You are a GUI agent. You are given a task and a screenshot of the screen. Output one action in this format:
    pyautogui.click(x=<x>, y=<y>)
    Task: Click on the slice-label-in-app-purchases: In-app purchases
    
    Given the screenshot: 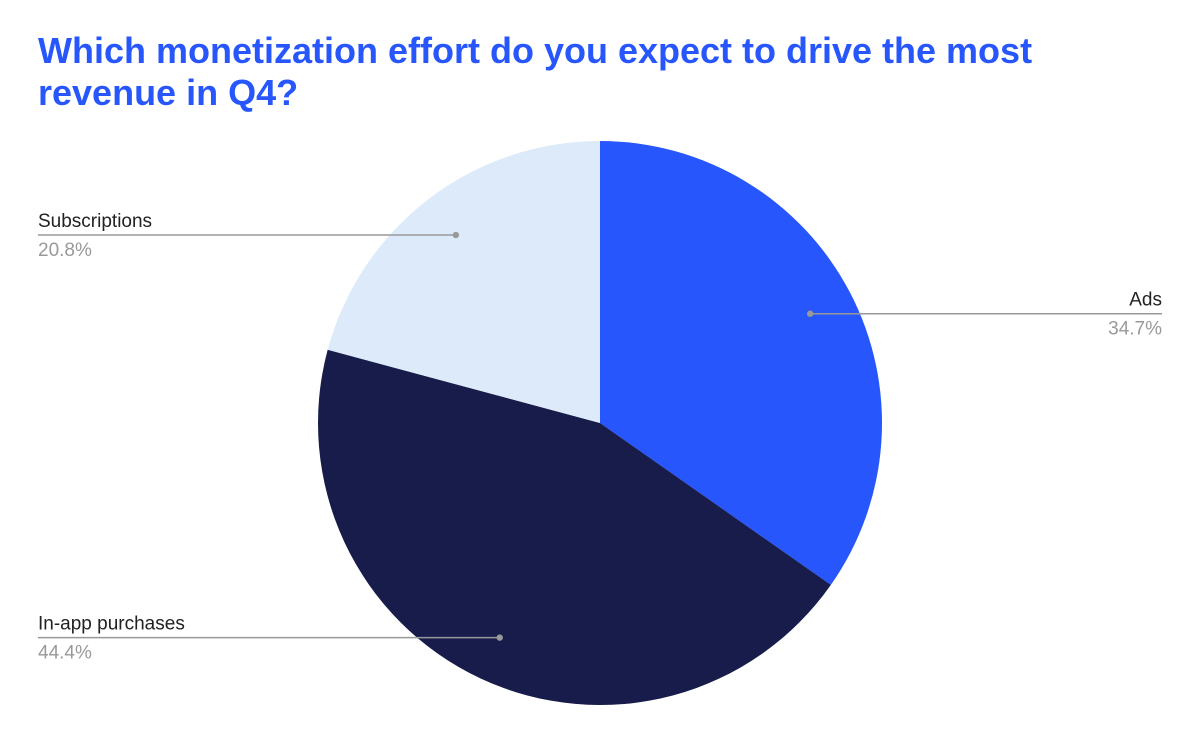 What is the action you would take?
    pyautogui.click(x=111, y=624)
    